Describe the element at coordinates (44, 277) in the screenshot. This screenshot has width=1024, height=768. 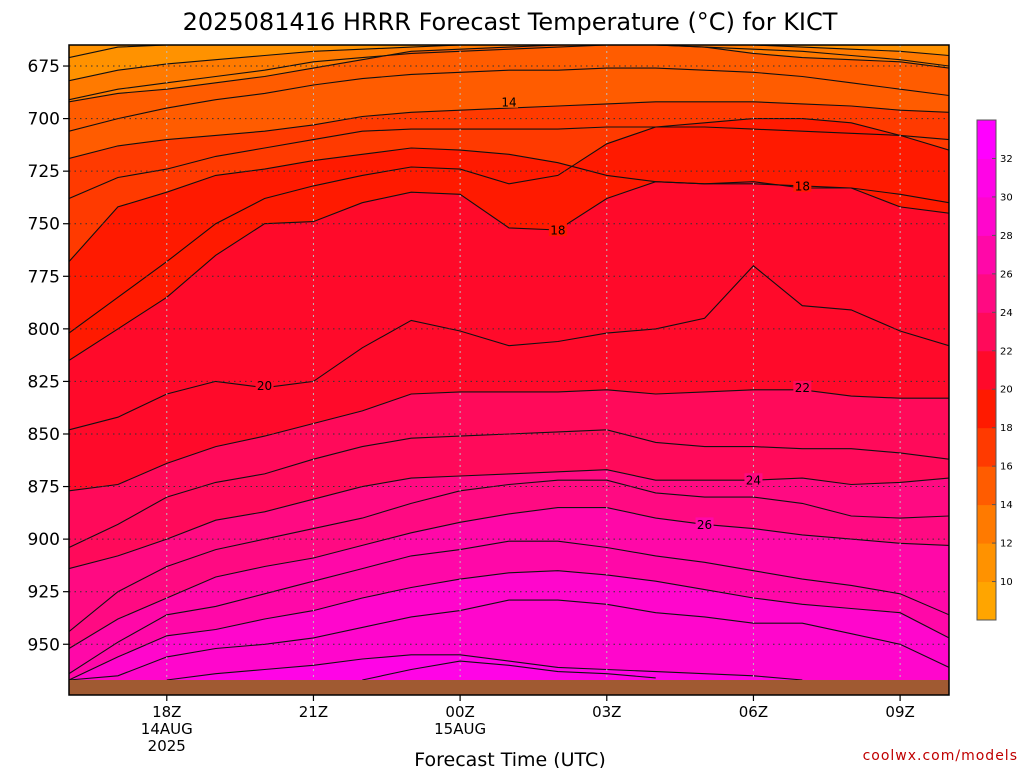
I see `y-tick-label: 775` at that location.